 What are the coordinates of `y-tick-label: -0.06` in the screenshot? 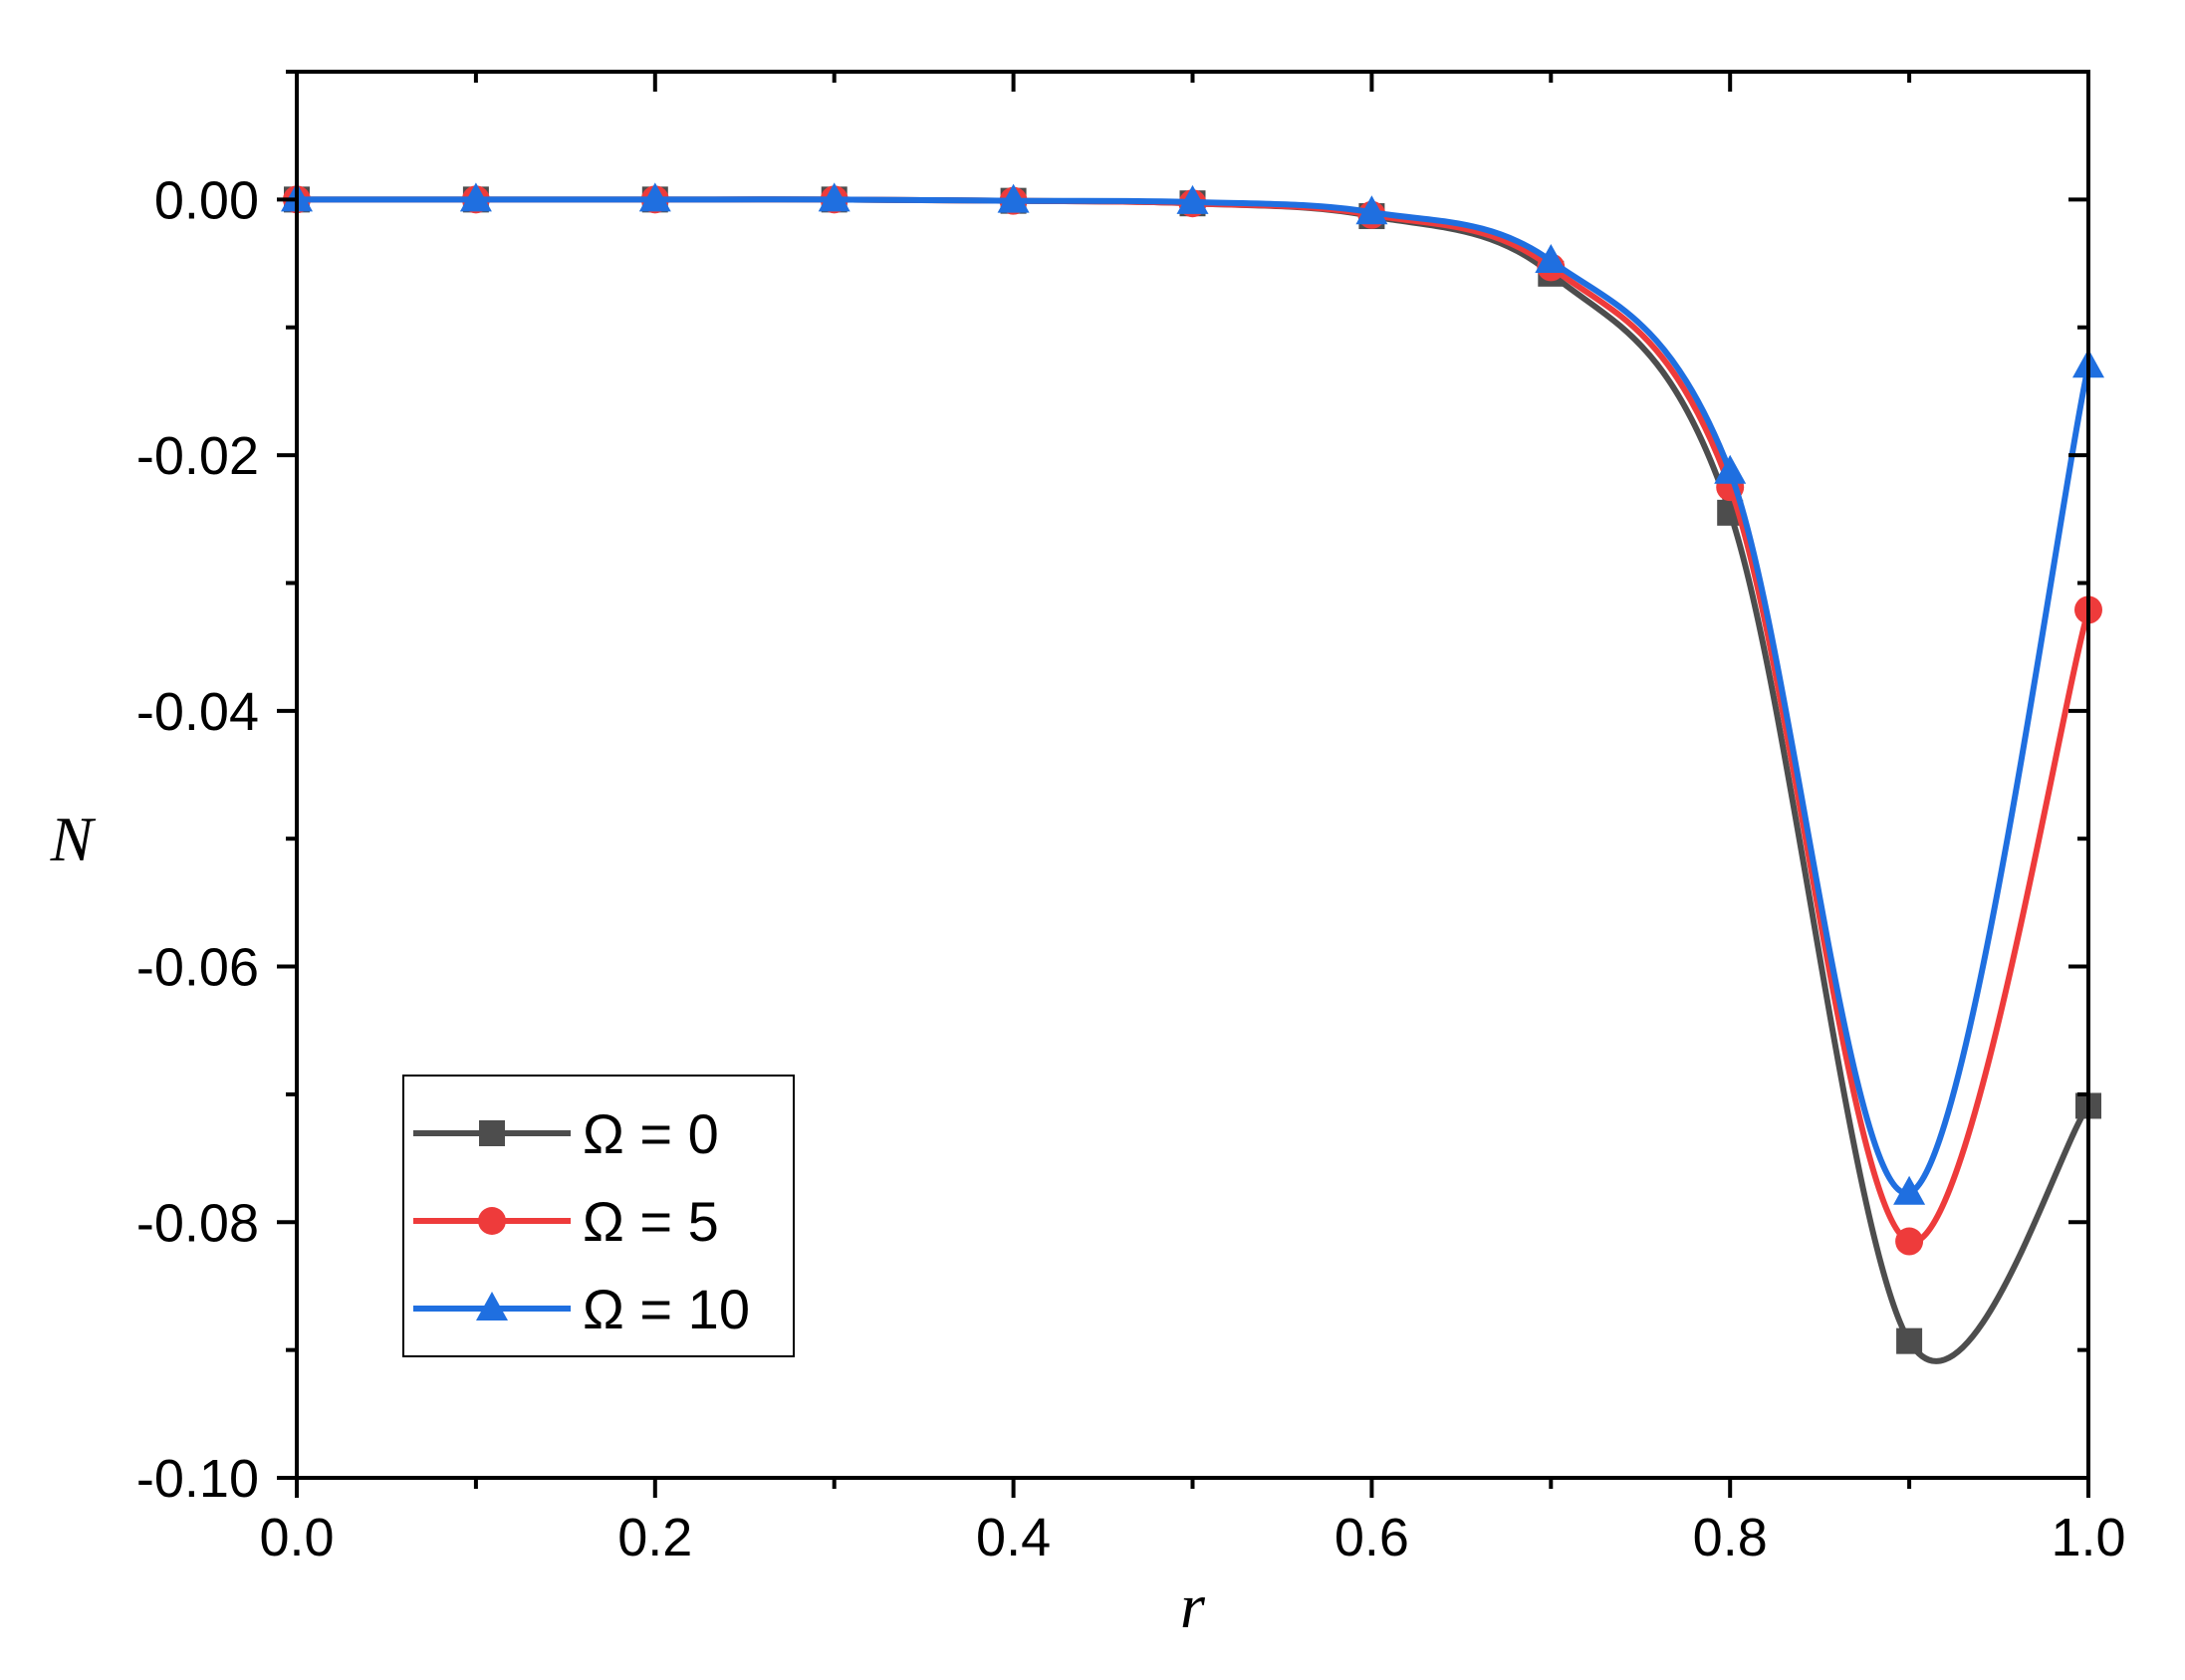 It's located at (197, 968).